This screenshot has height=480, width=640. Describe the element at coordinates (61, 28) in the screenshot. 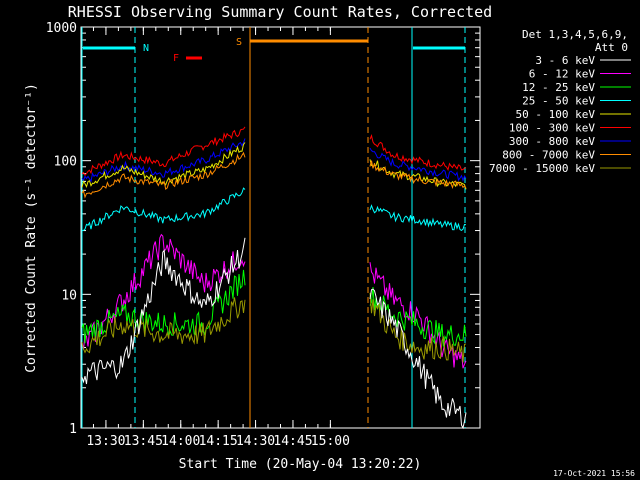

I see `y-tick-label: 1000` at that location.